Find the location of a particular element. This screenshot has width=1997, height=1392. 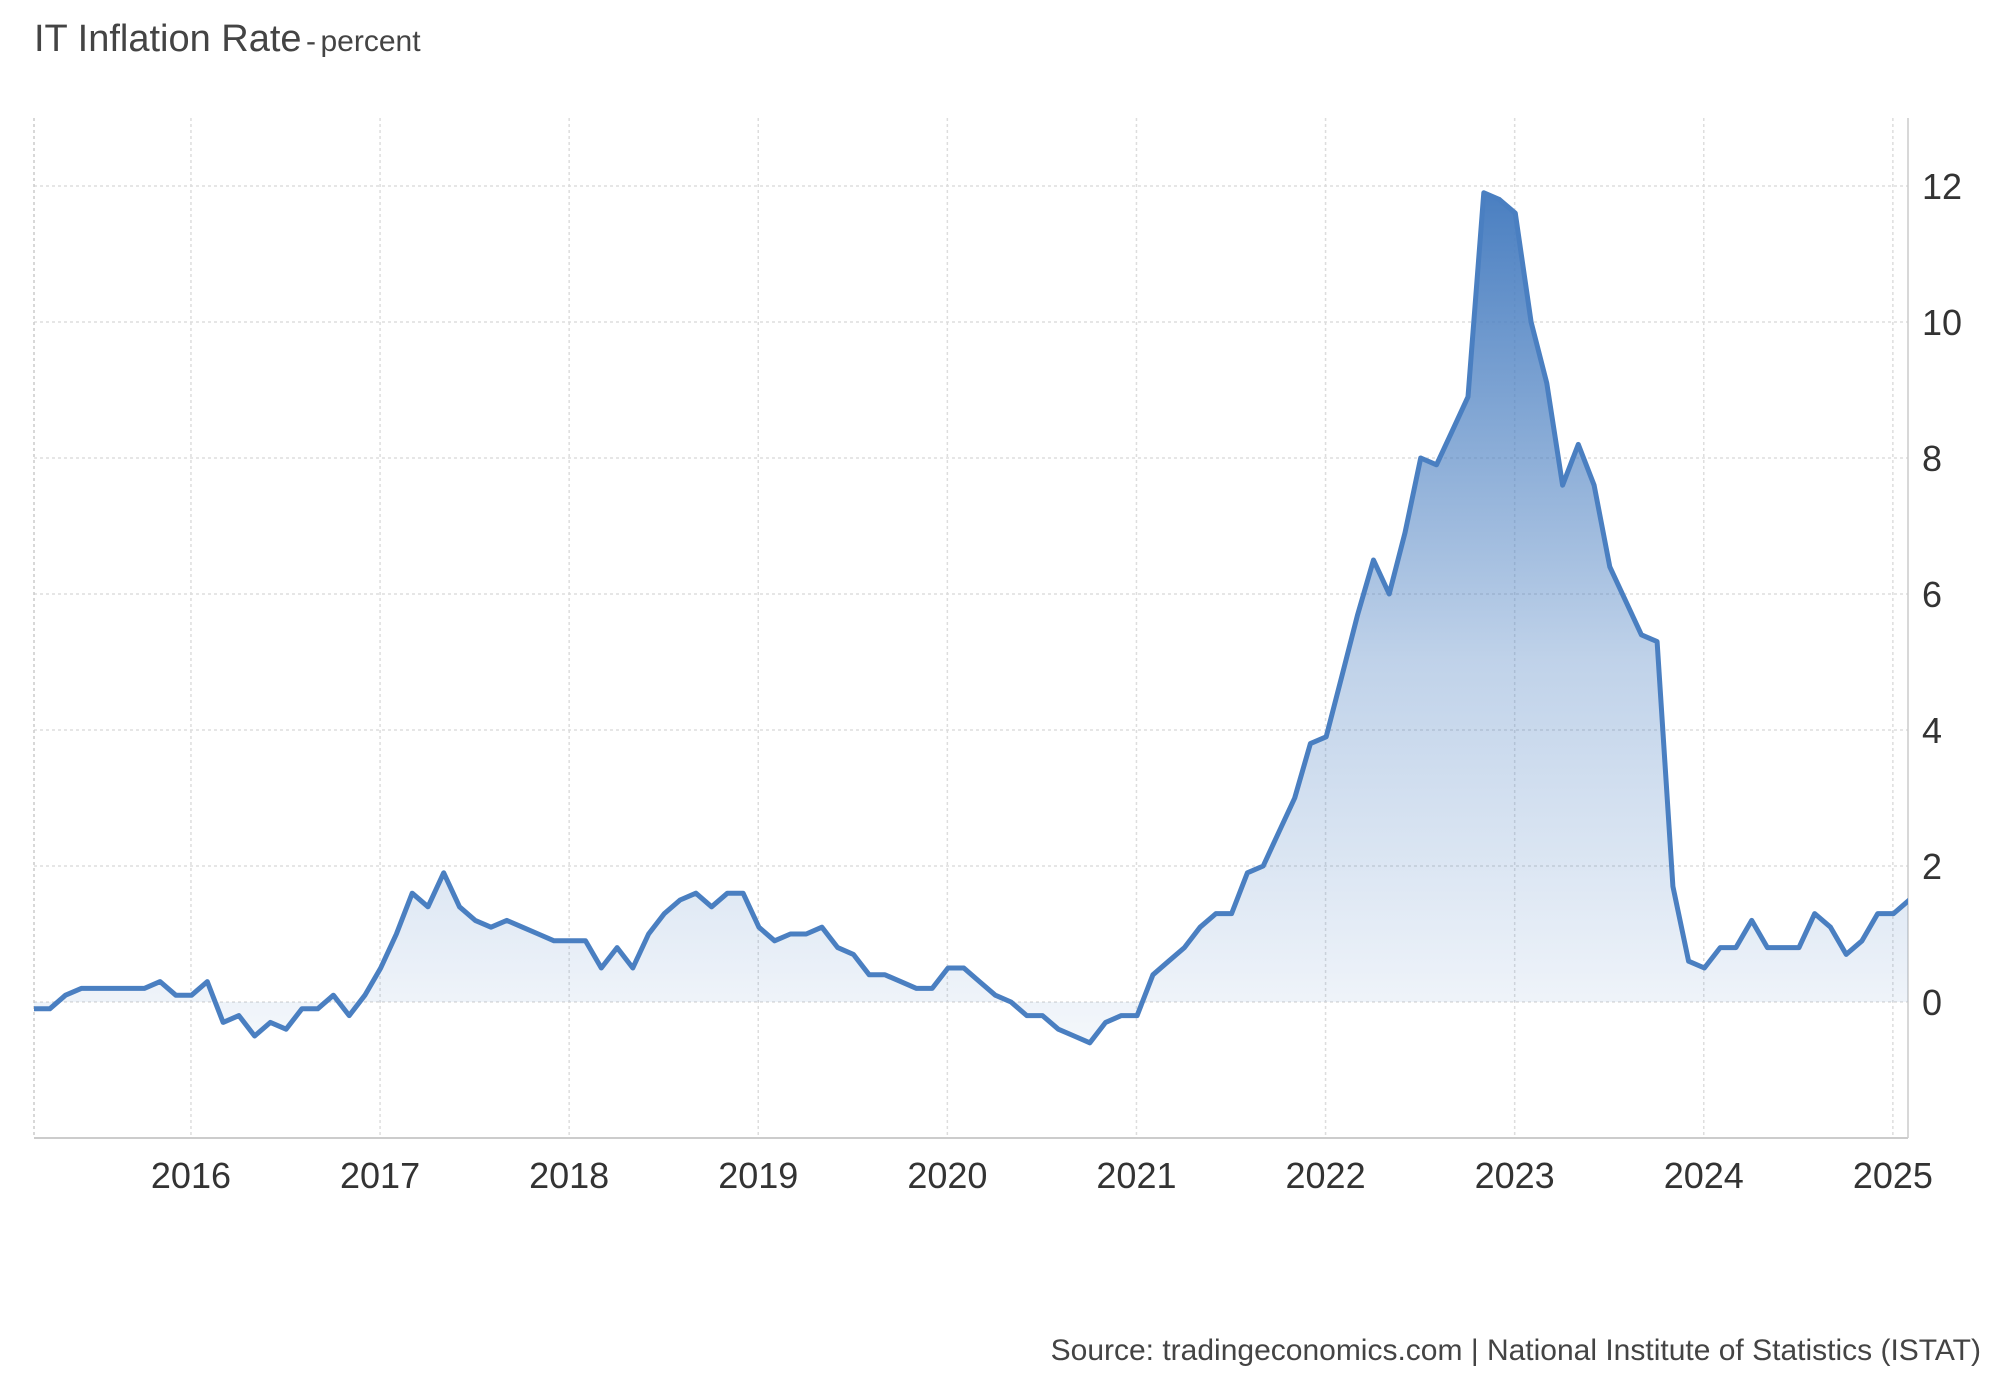

y-tick-label: 6 is located at coordinates (1932, 594).